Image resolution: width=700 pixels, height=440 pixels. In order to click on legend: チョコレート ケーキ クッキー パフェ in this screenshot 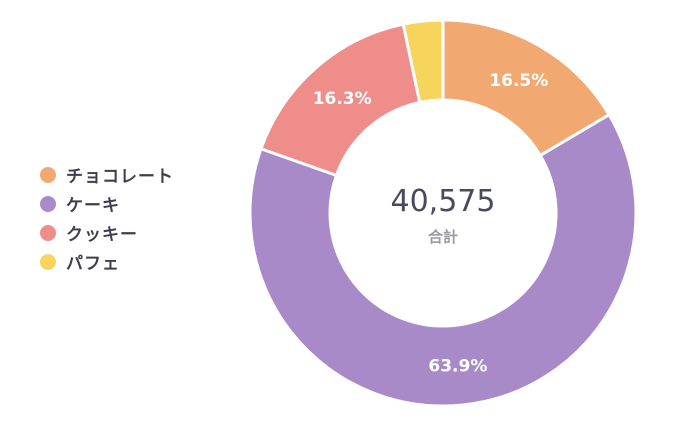, I will do `click(107, 218)`.